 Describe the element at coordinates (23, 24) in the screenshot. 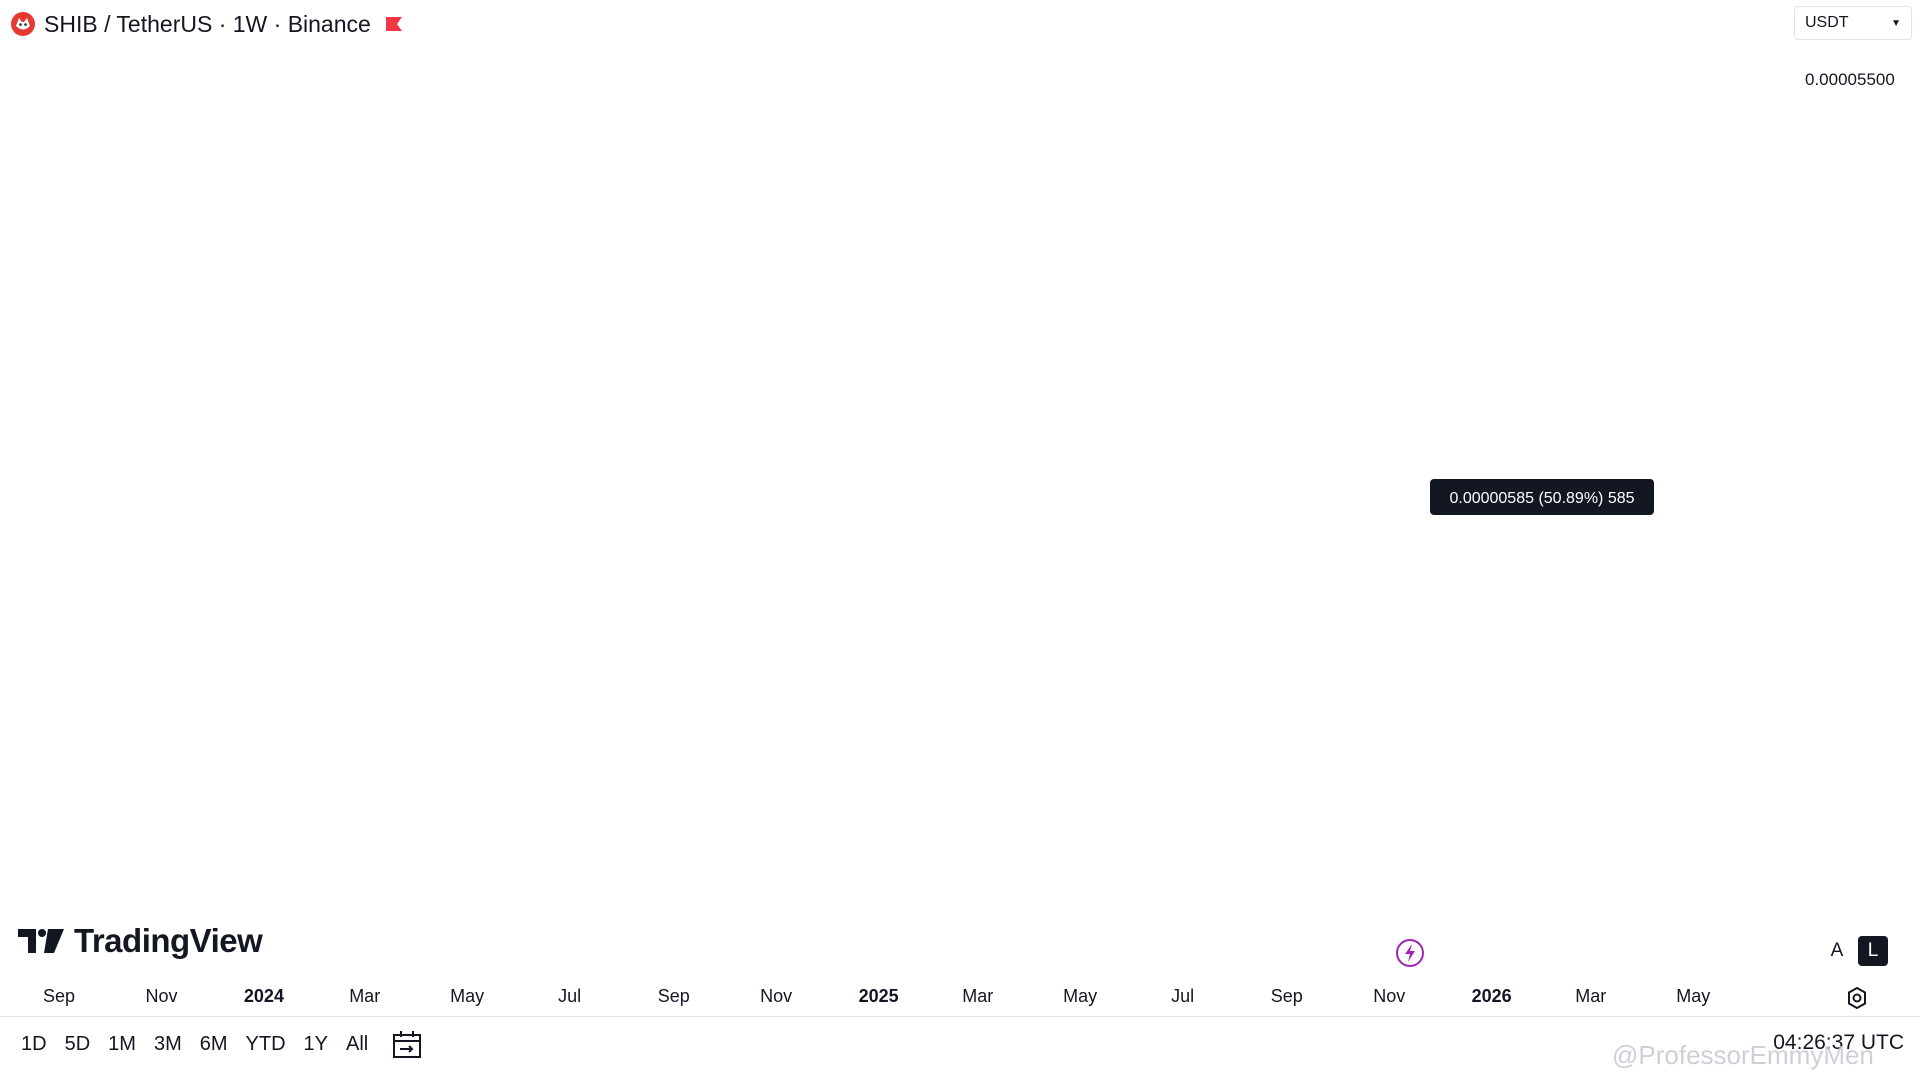

I see `shib-coin-icon` at that location.